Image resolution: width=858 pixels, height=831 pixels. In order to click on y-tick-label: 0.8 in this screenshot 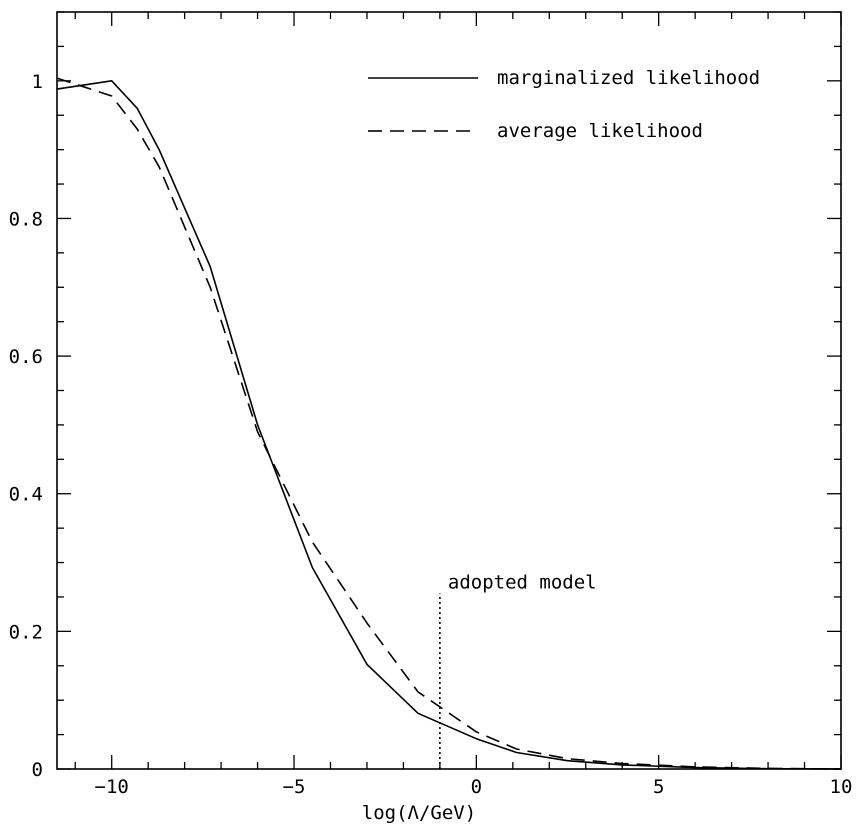, I will do `click(26, 219)`.